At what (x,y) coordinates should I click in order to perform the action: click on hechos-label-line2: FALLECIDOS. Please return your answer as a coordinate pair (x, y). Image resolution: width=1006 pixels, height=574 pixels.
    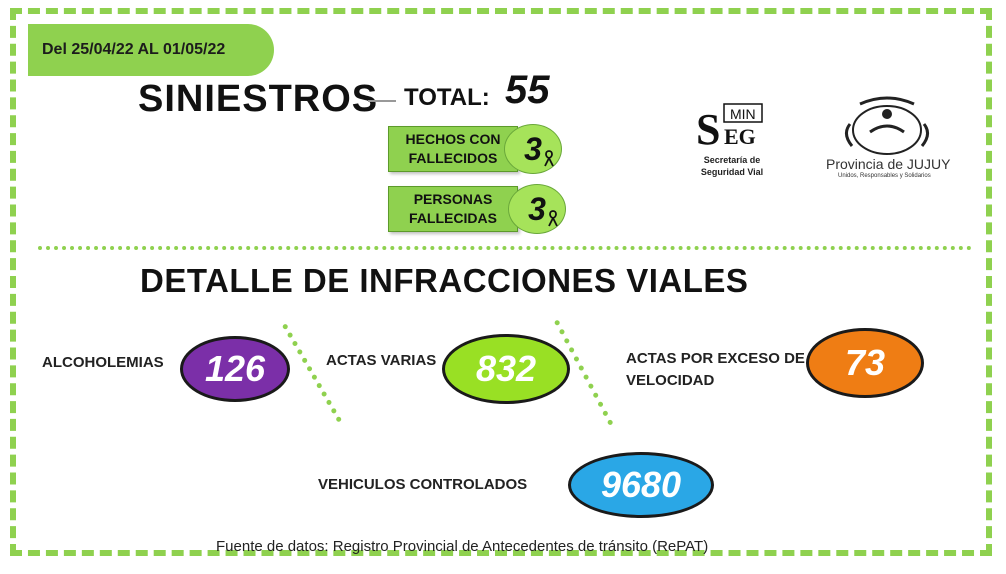
    Looking at the image, I should click on (453, 158).